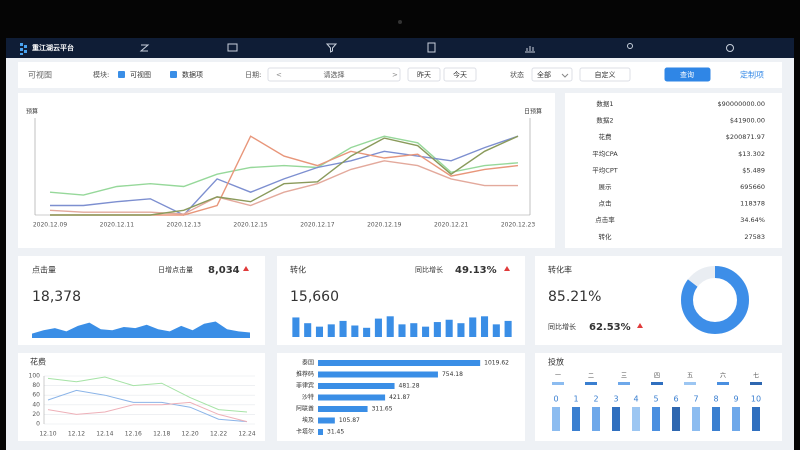  What do you see at coordinates (657, 376) in the screenshot?
I see `weekday-label: 四` at bounding box center [657, 376].